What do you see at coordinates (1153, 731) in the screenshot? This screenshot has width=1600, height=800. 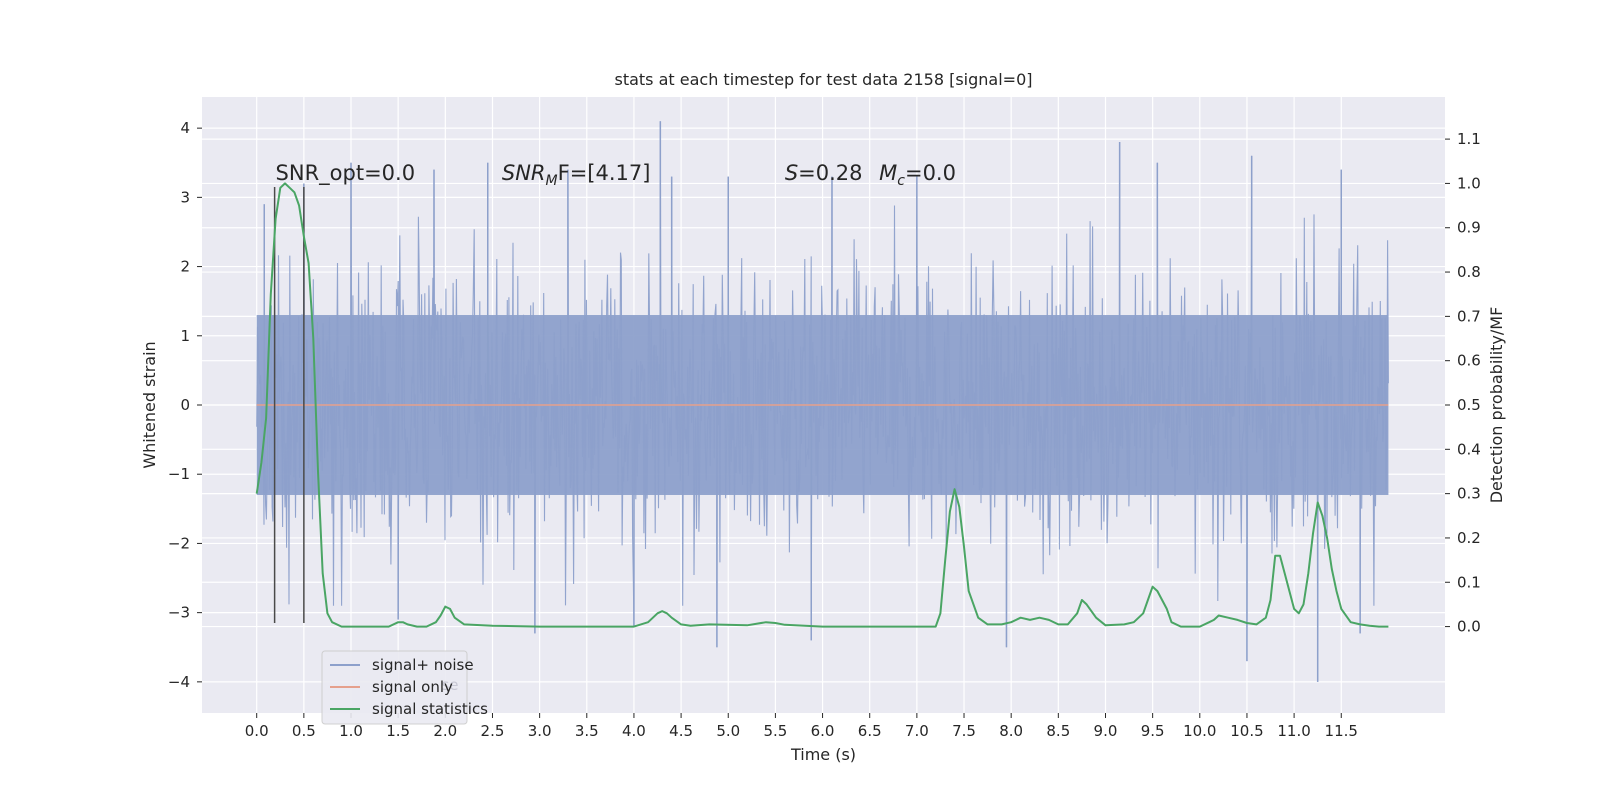 I see `x-tick-label: 9.5` at bounding box center [1153, 731].